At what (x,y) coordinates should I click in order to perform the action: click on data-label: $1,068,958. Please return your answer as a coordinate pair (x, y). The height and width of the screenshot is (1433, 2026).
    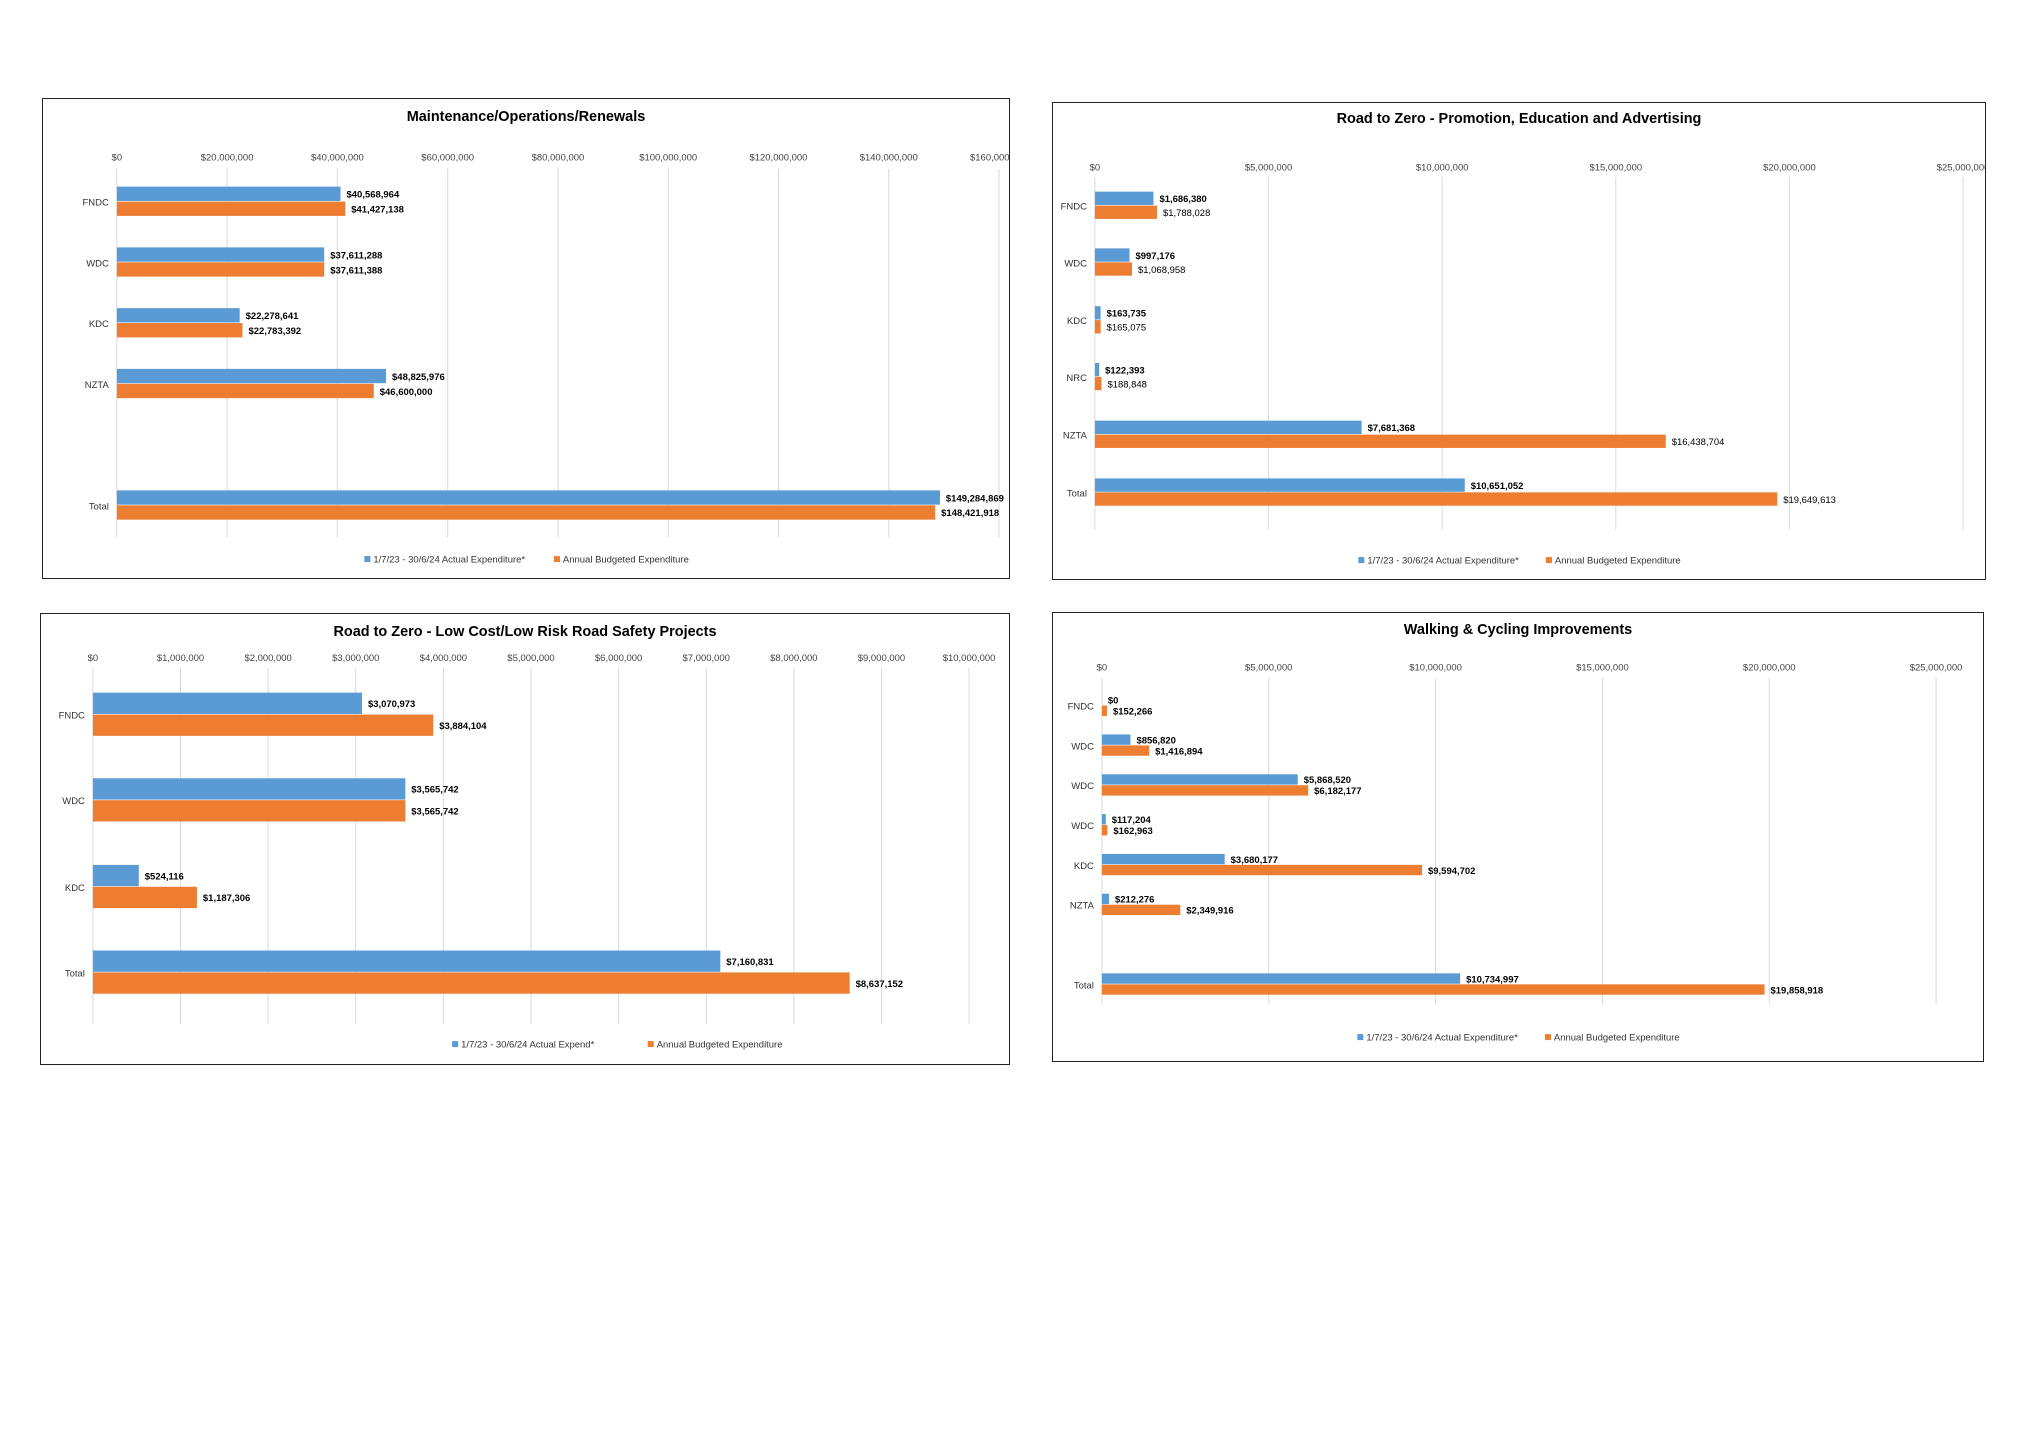
    Looking at the image, I should click on (1161, 270).